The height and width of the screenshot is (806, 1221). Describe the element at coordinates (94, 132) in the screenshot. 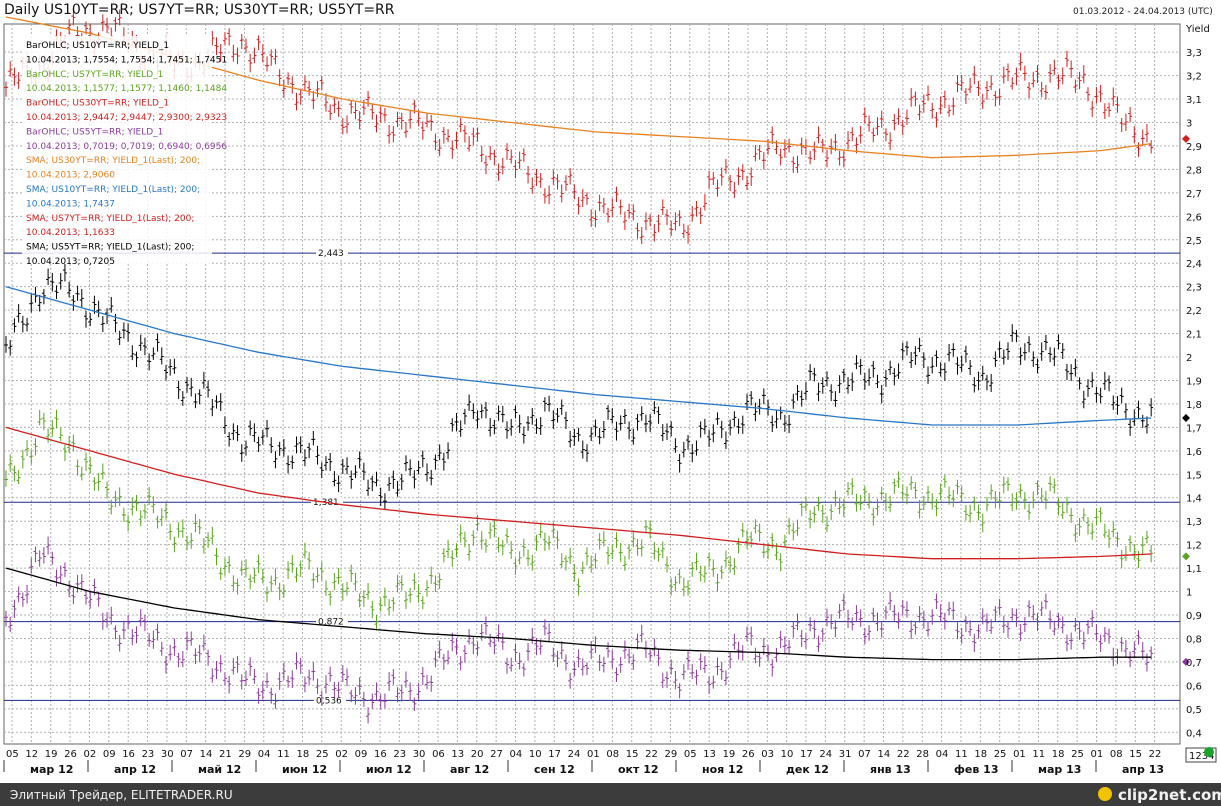

I see `legend-entry: BarOHLC; US5YT=RR; YIELD_1` at that location.